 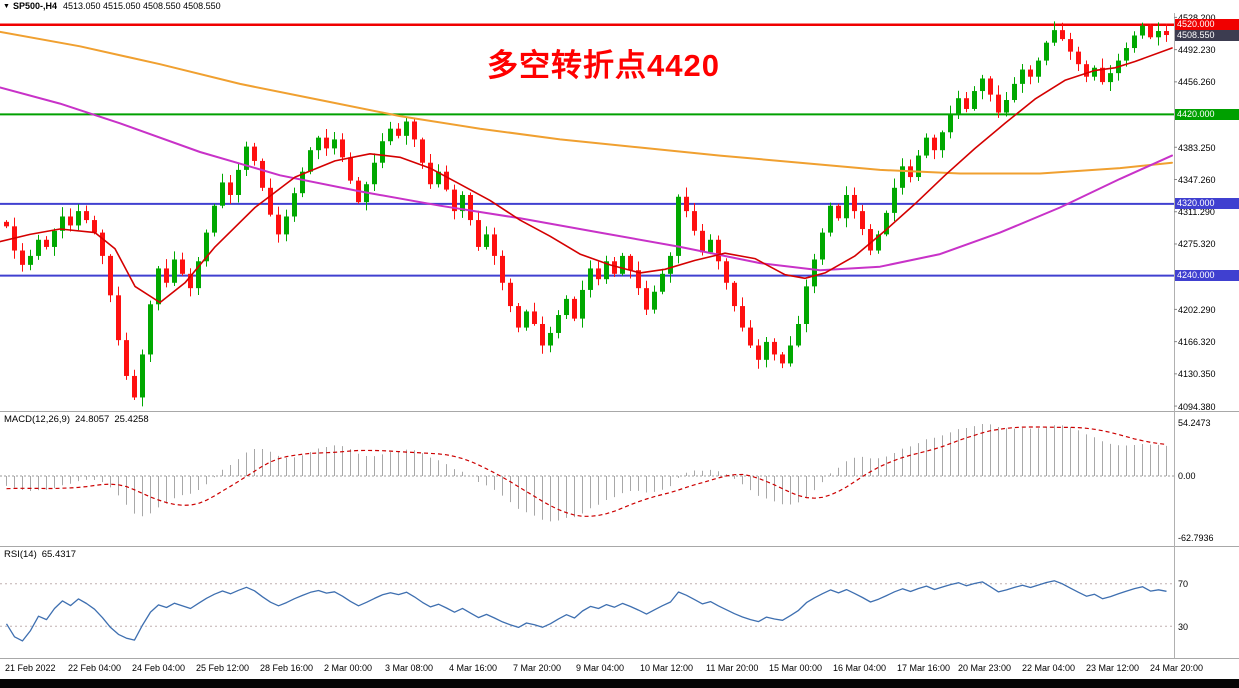 I want to click on price-annotation: 多空转折点4420, so click(x=603, y=65).